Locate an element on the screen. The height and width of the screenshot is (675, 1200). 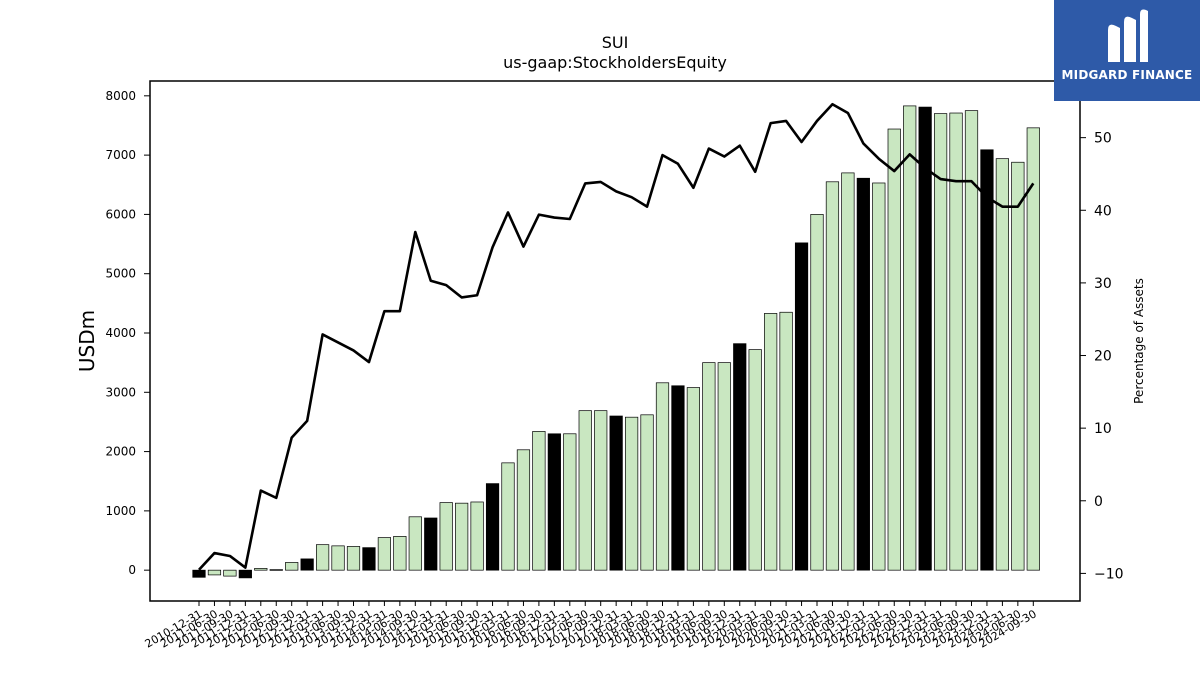
y-tick-label: 2000 is located at coordinates (120, 452).